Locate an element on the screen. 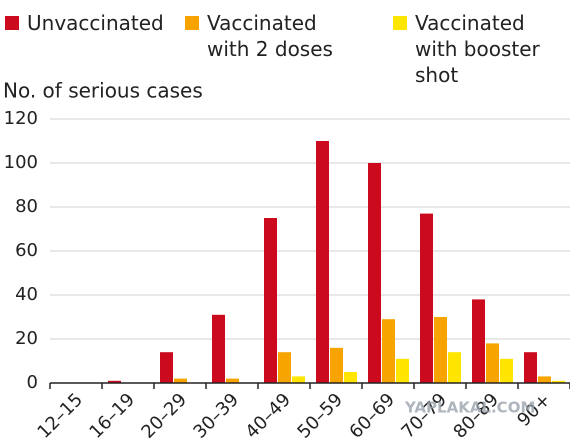 The height and width of the screenshot is (438, 570). legend-item: Vaccinated with booster shot is located at coordinates (480, 49).